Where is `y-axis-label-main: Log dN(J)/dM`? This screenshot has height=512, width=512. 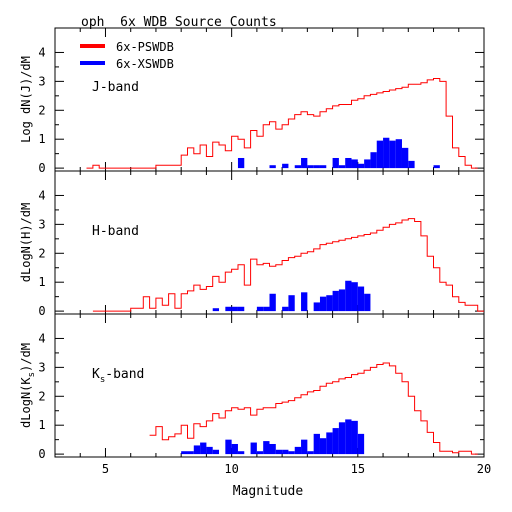
y-axis-label-main: Log dN(J)/dM is located at coordinates (26, 99).